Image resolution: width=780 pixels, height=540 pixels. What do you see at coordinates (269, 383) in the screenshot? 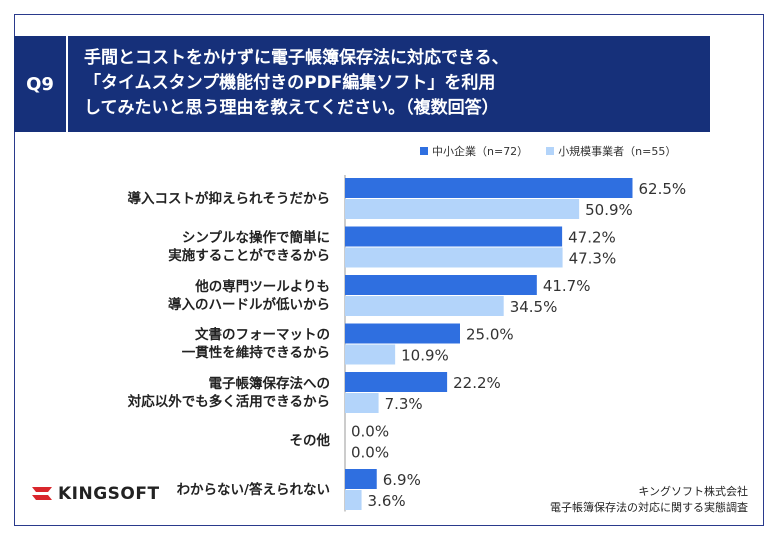
I see `category-label-line: 電子帳簿保存法への` at bounding box center [269, 383].